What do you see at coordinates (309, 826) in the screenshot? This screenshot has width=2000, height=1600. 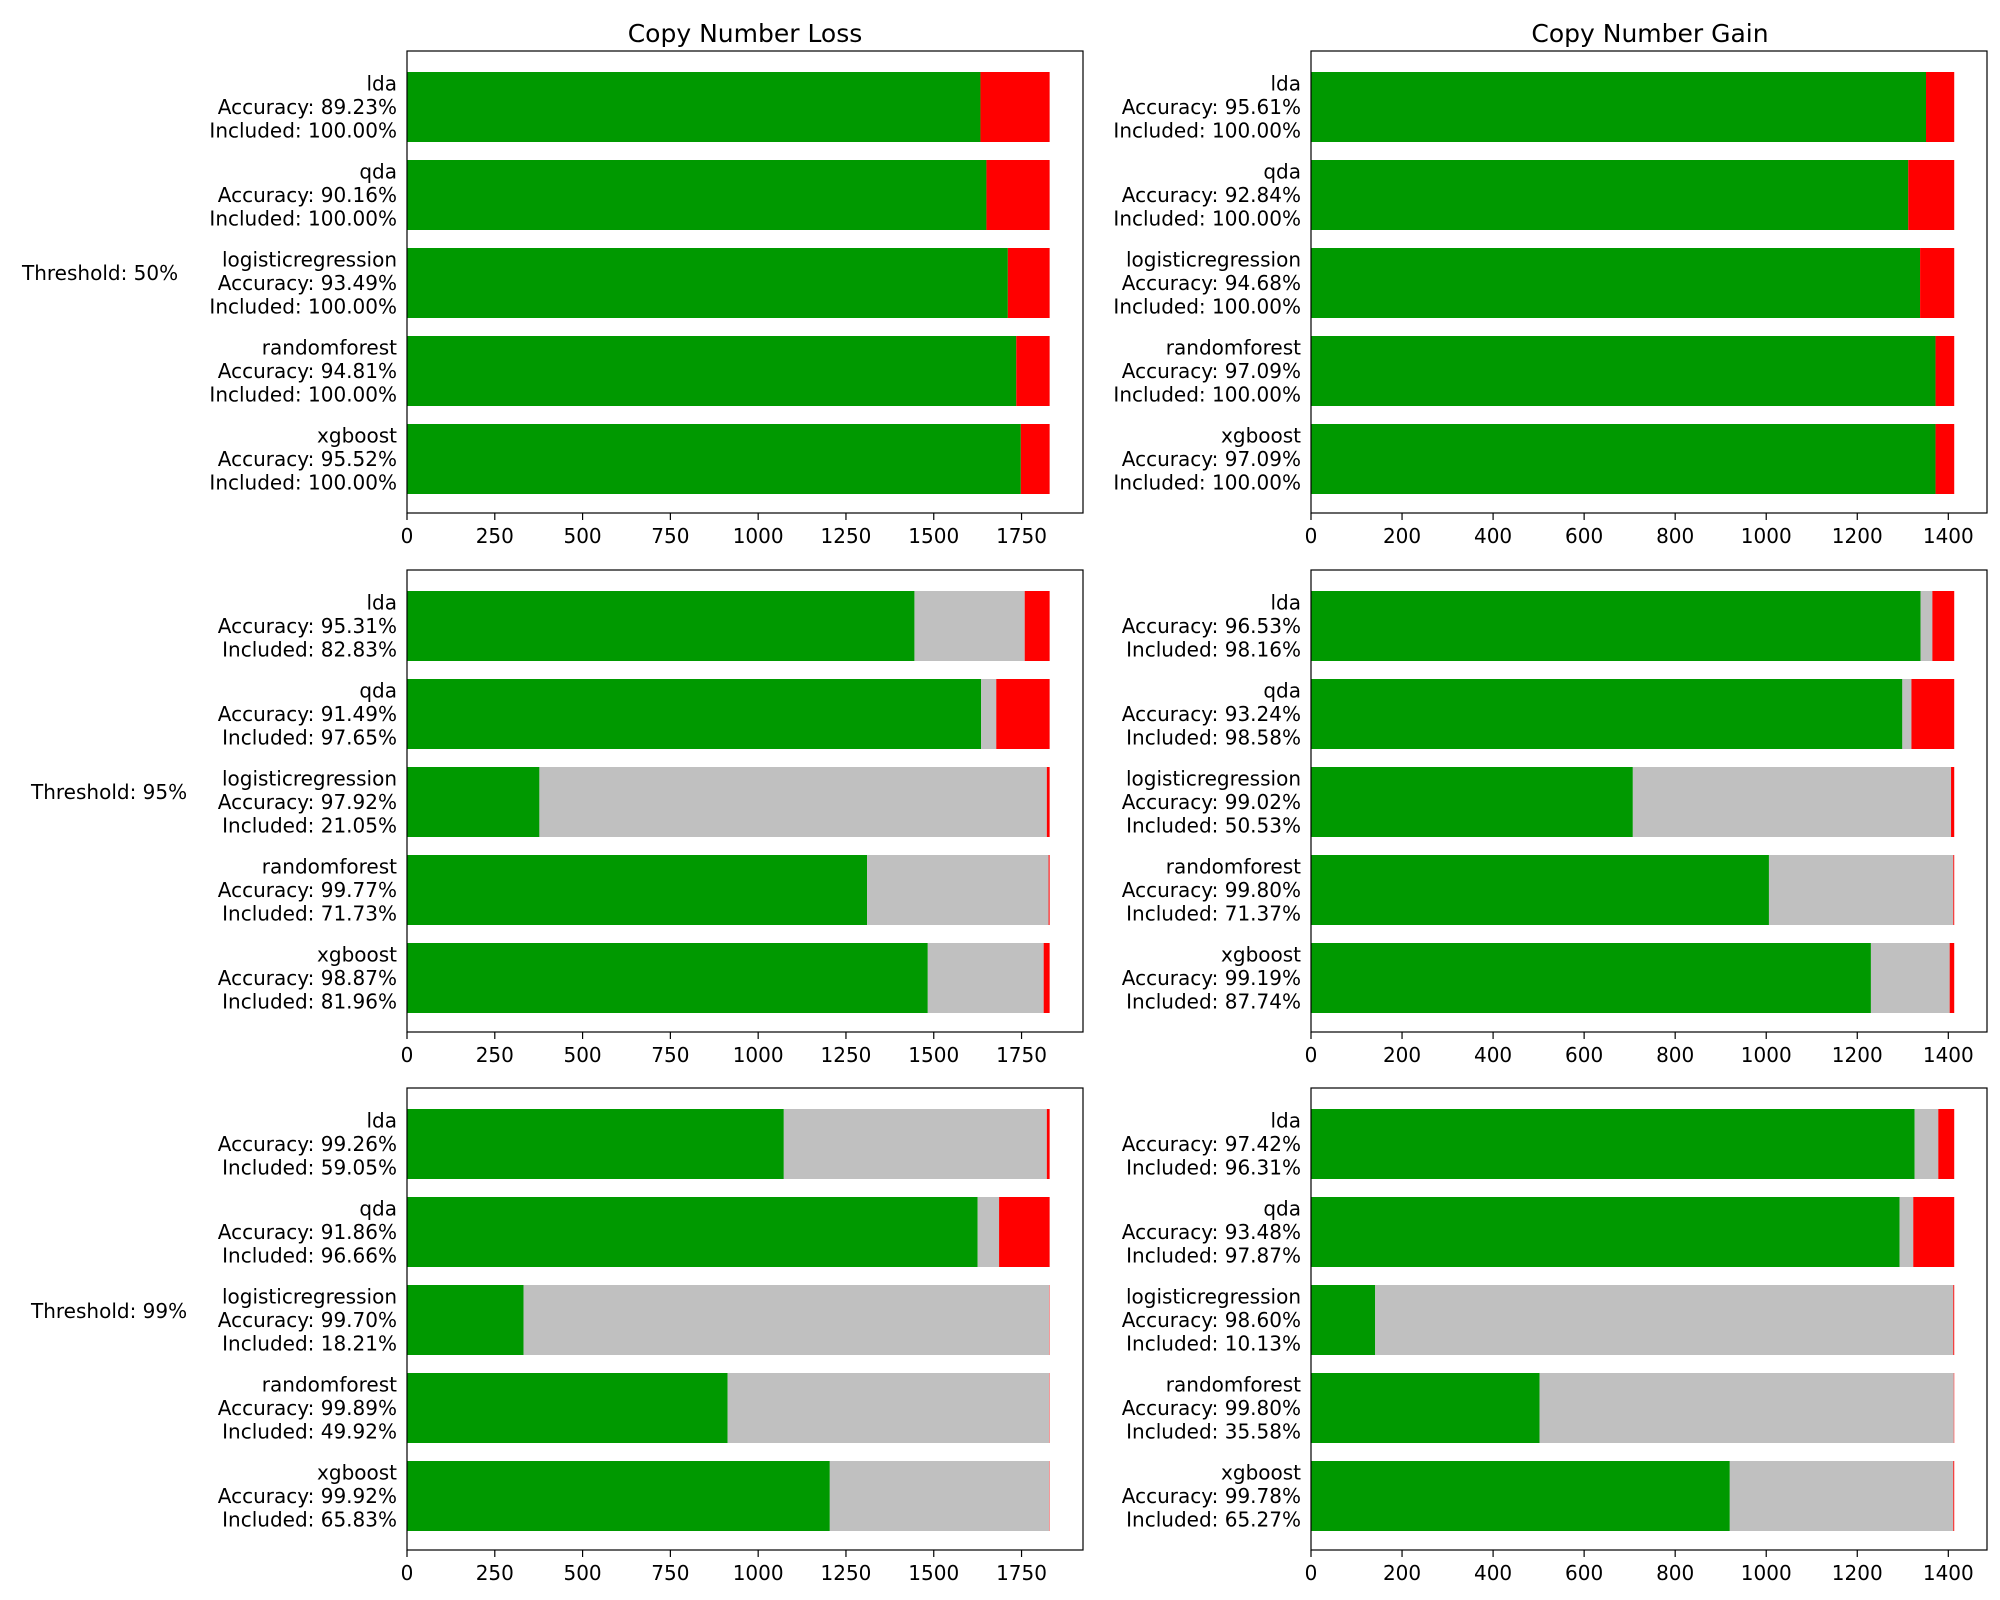 I see `included-label: Included: 21.05%` at bounding box center [309, 826].